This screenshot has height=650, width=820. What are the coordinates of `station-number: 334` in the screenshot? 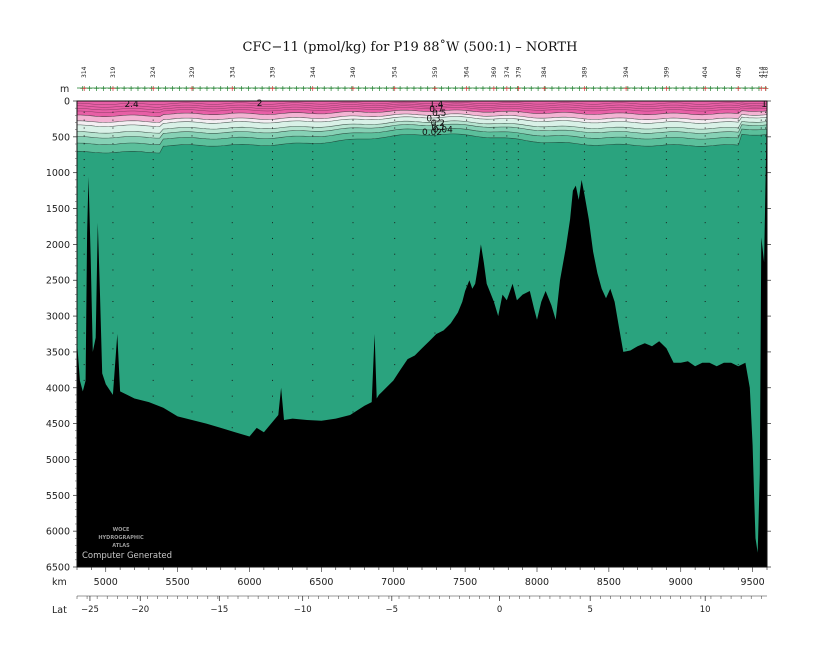 It's located at (232, 72).